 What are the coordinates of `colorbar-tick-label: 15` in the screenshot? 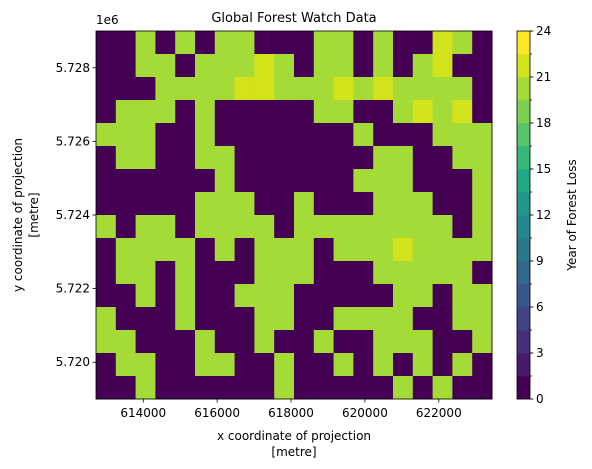 It's located at (543, 169).